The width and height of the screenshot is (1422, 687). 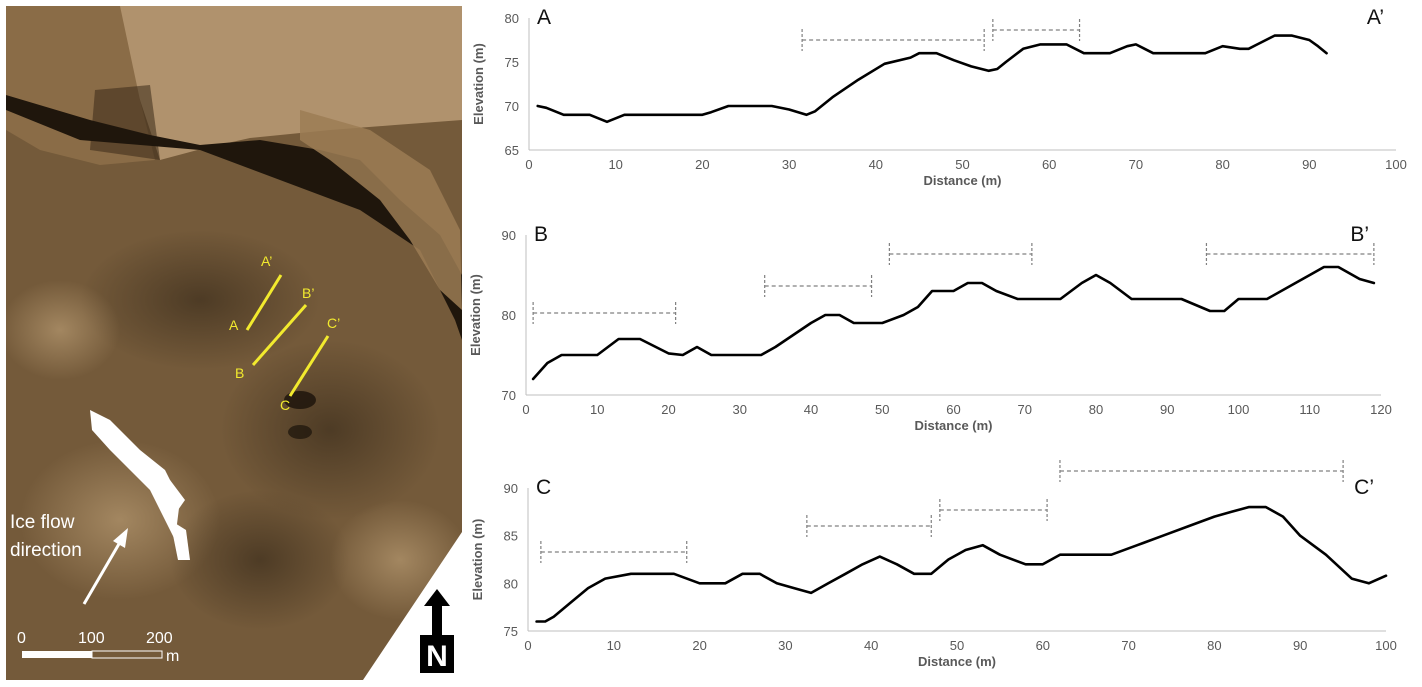 I want to click on moraine-ridge, so click(x=381, y=210).